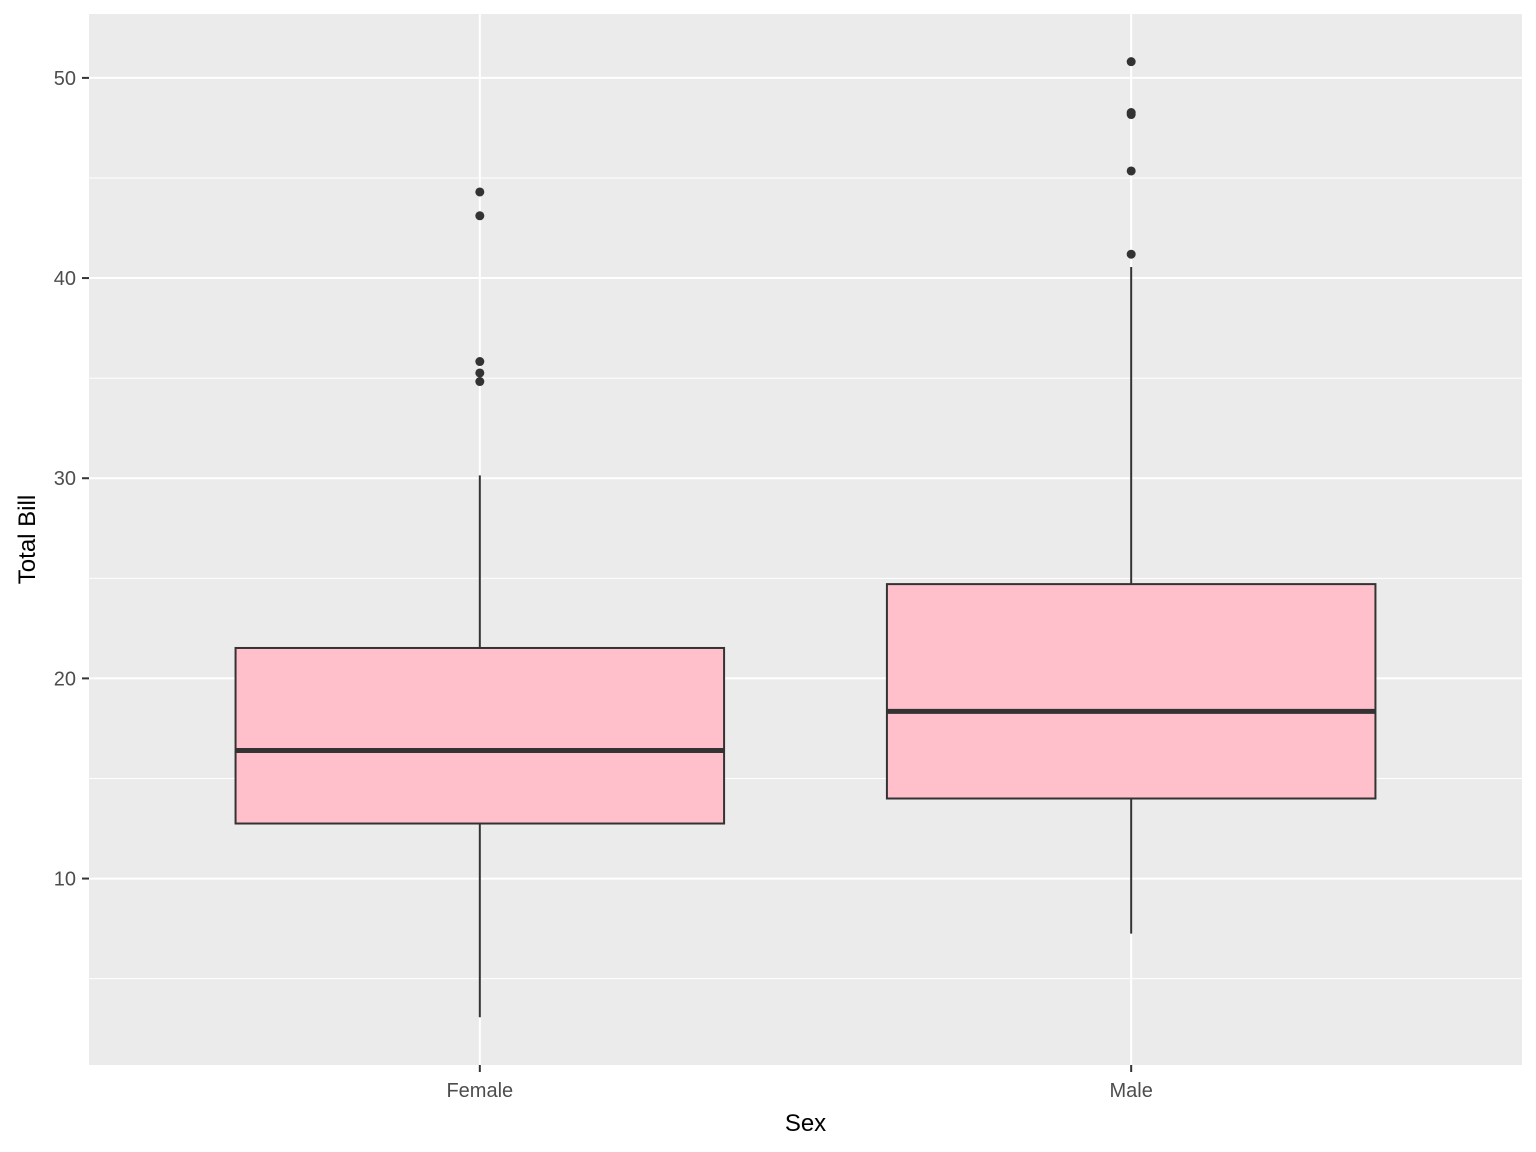 This screenshot has height=1152, width=1536. What do you see at coordinates (65, 279) in the screenshot?
I see `y-tick-label: 40` at bounding box center [65, 279].